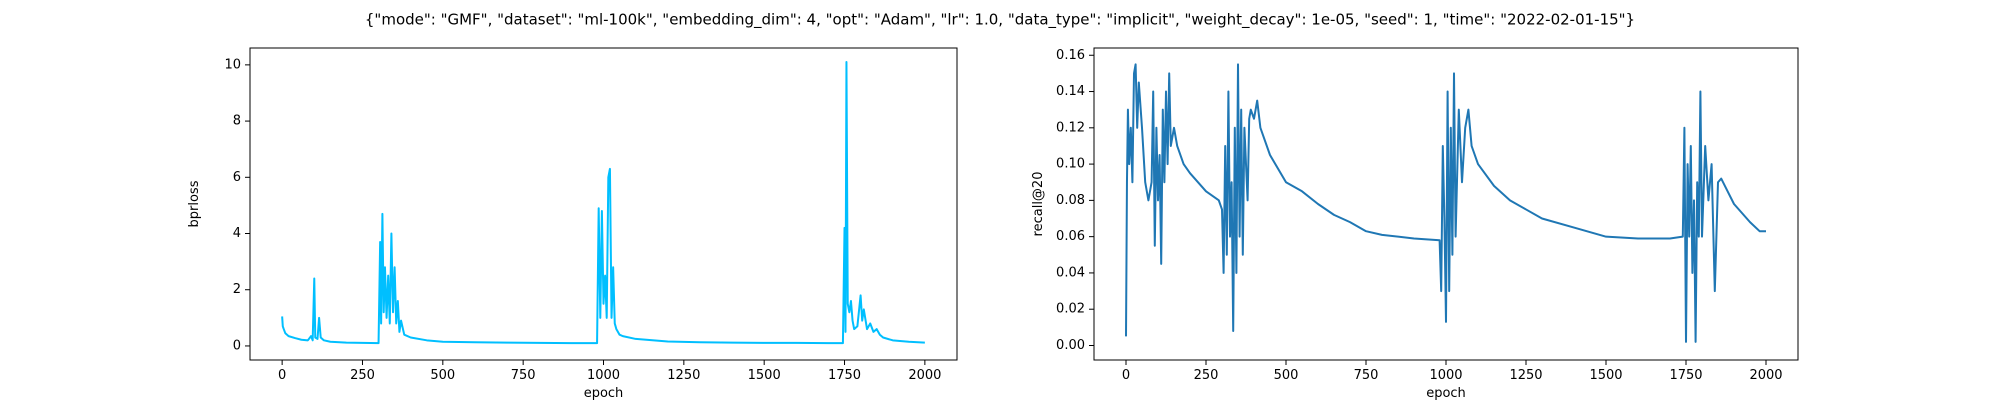 The height and width of the screenshot is (400, 2000). I want to click on y-tick-label: 10, so click(232, 64).